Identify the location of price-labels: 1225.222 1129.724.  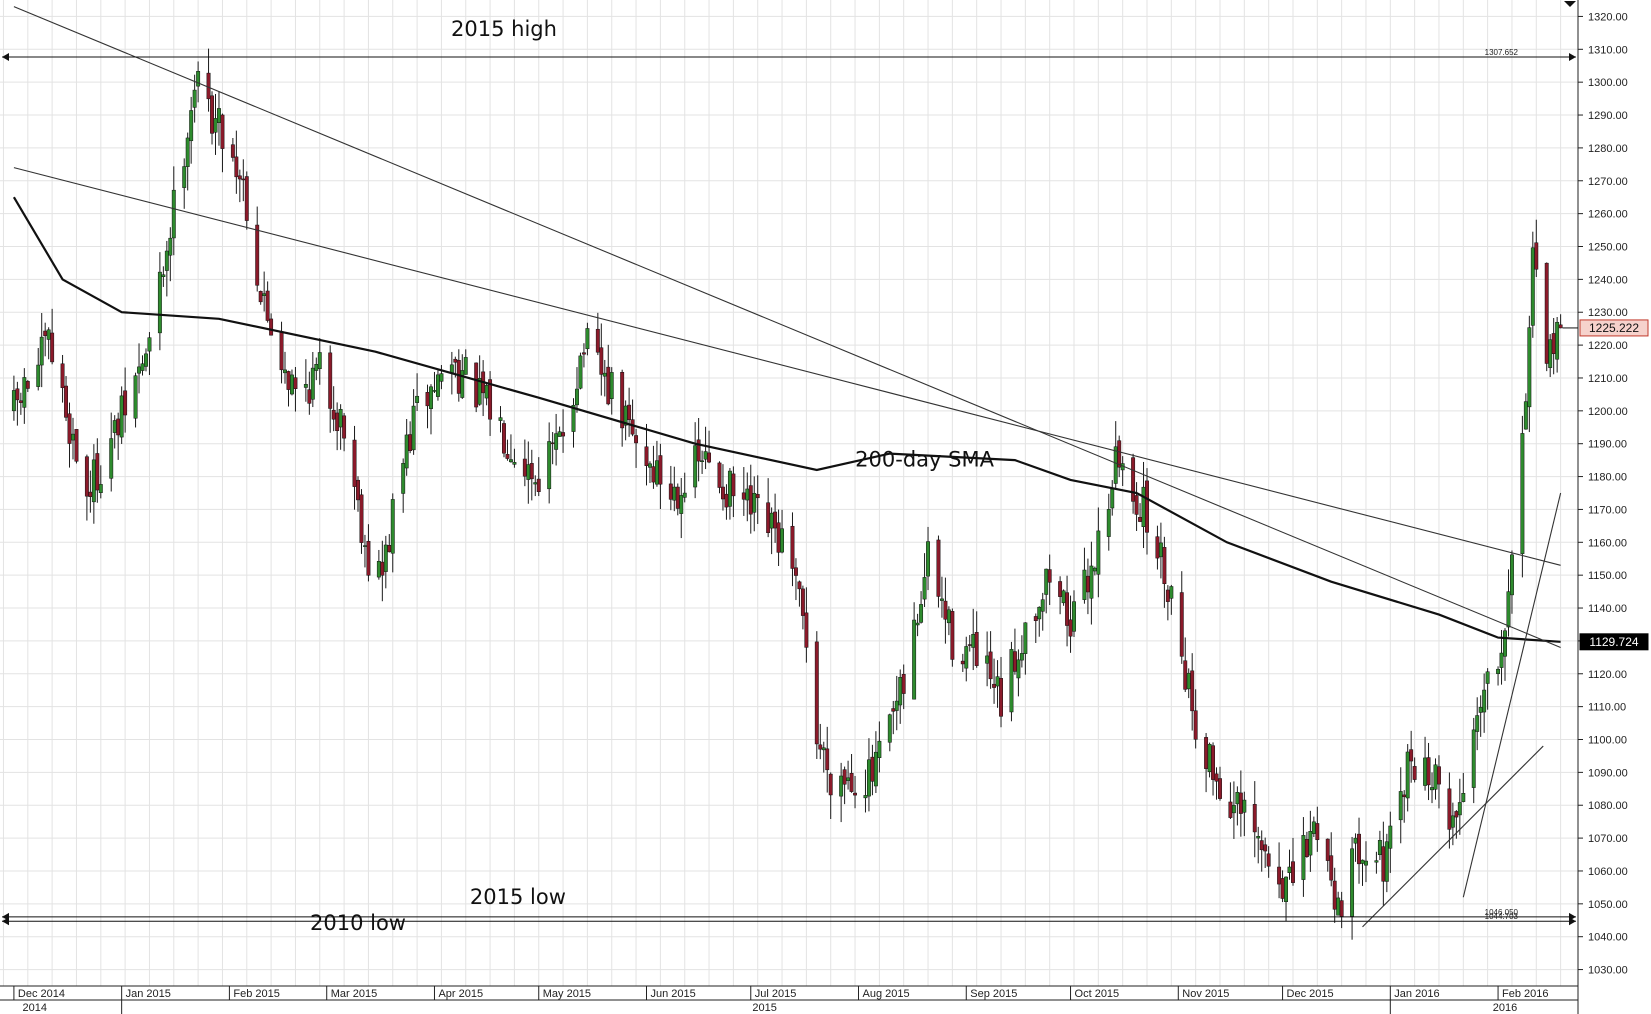
(1605, 485).